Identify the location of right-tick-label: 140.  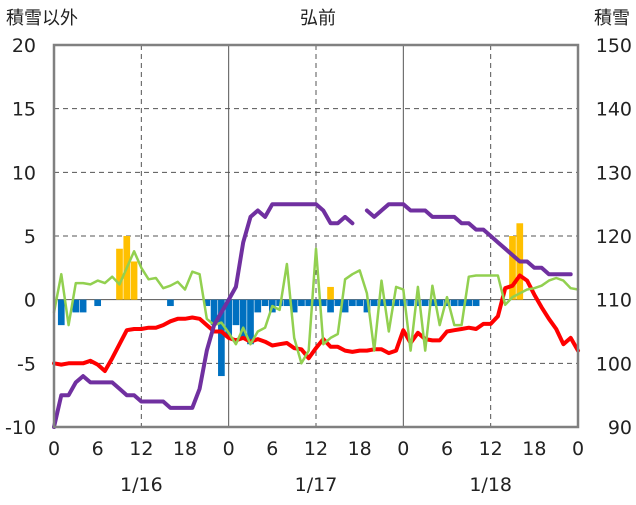
(614, 110).